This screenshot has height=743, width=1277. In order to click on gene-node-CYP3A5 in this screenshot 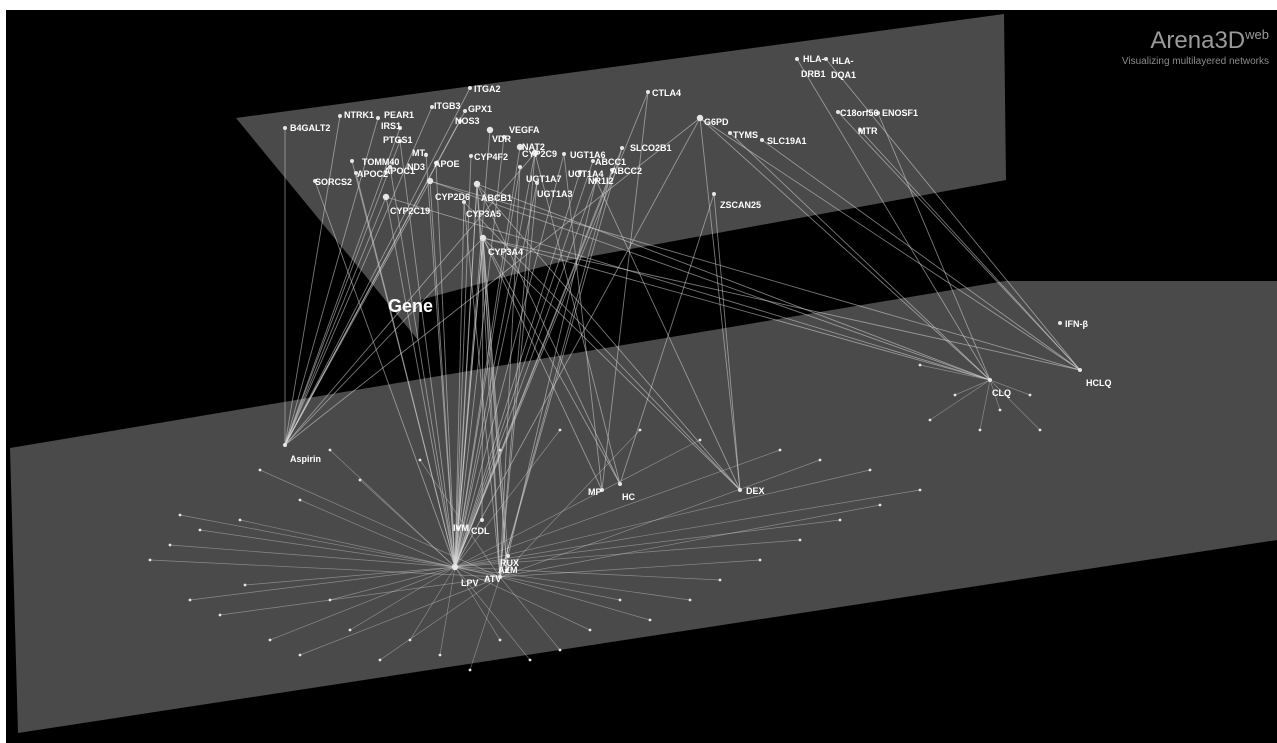, I will do `click(464, 202)`.